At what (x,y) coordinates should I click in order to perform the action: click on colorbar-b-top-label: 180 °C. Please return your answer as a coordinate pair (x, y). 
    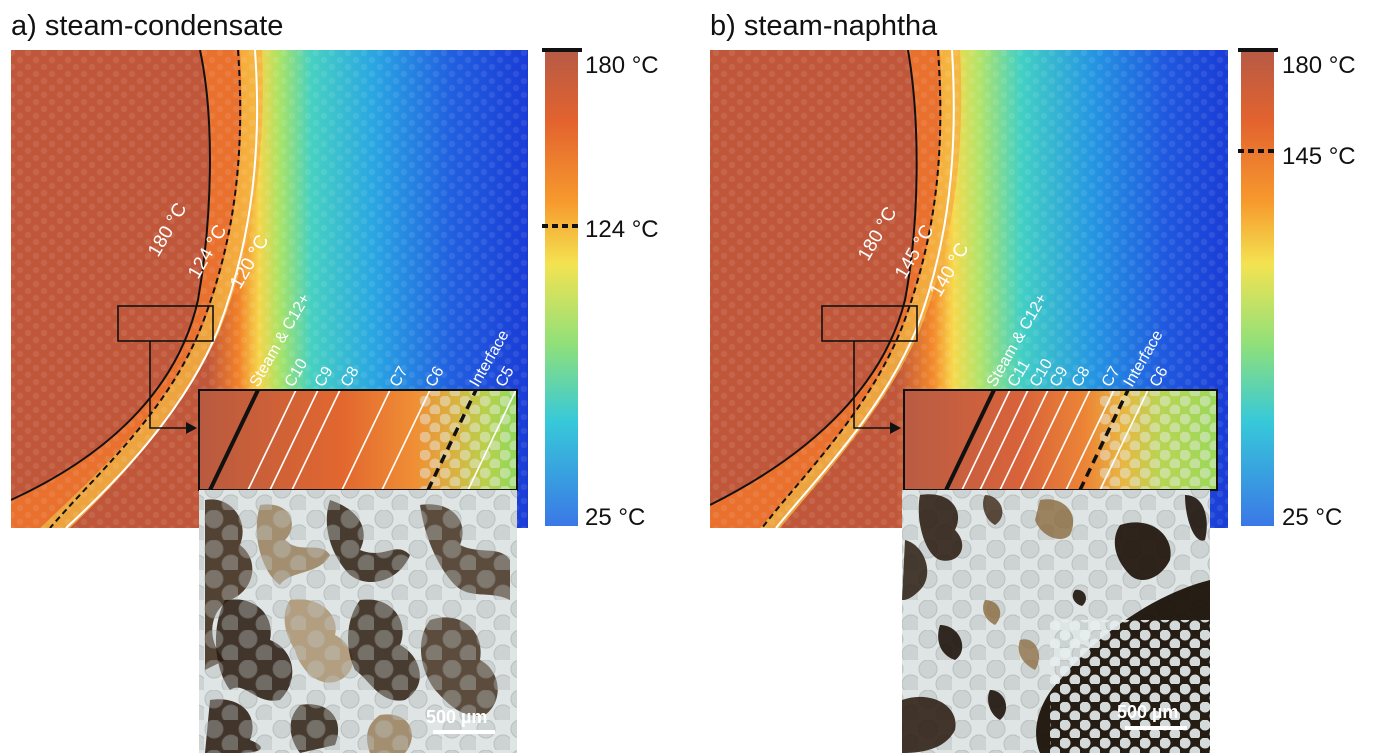
    Looking at the image, I should click on (1319, 65).